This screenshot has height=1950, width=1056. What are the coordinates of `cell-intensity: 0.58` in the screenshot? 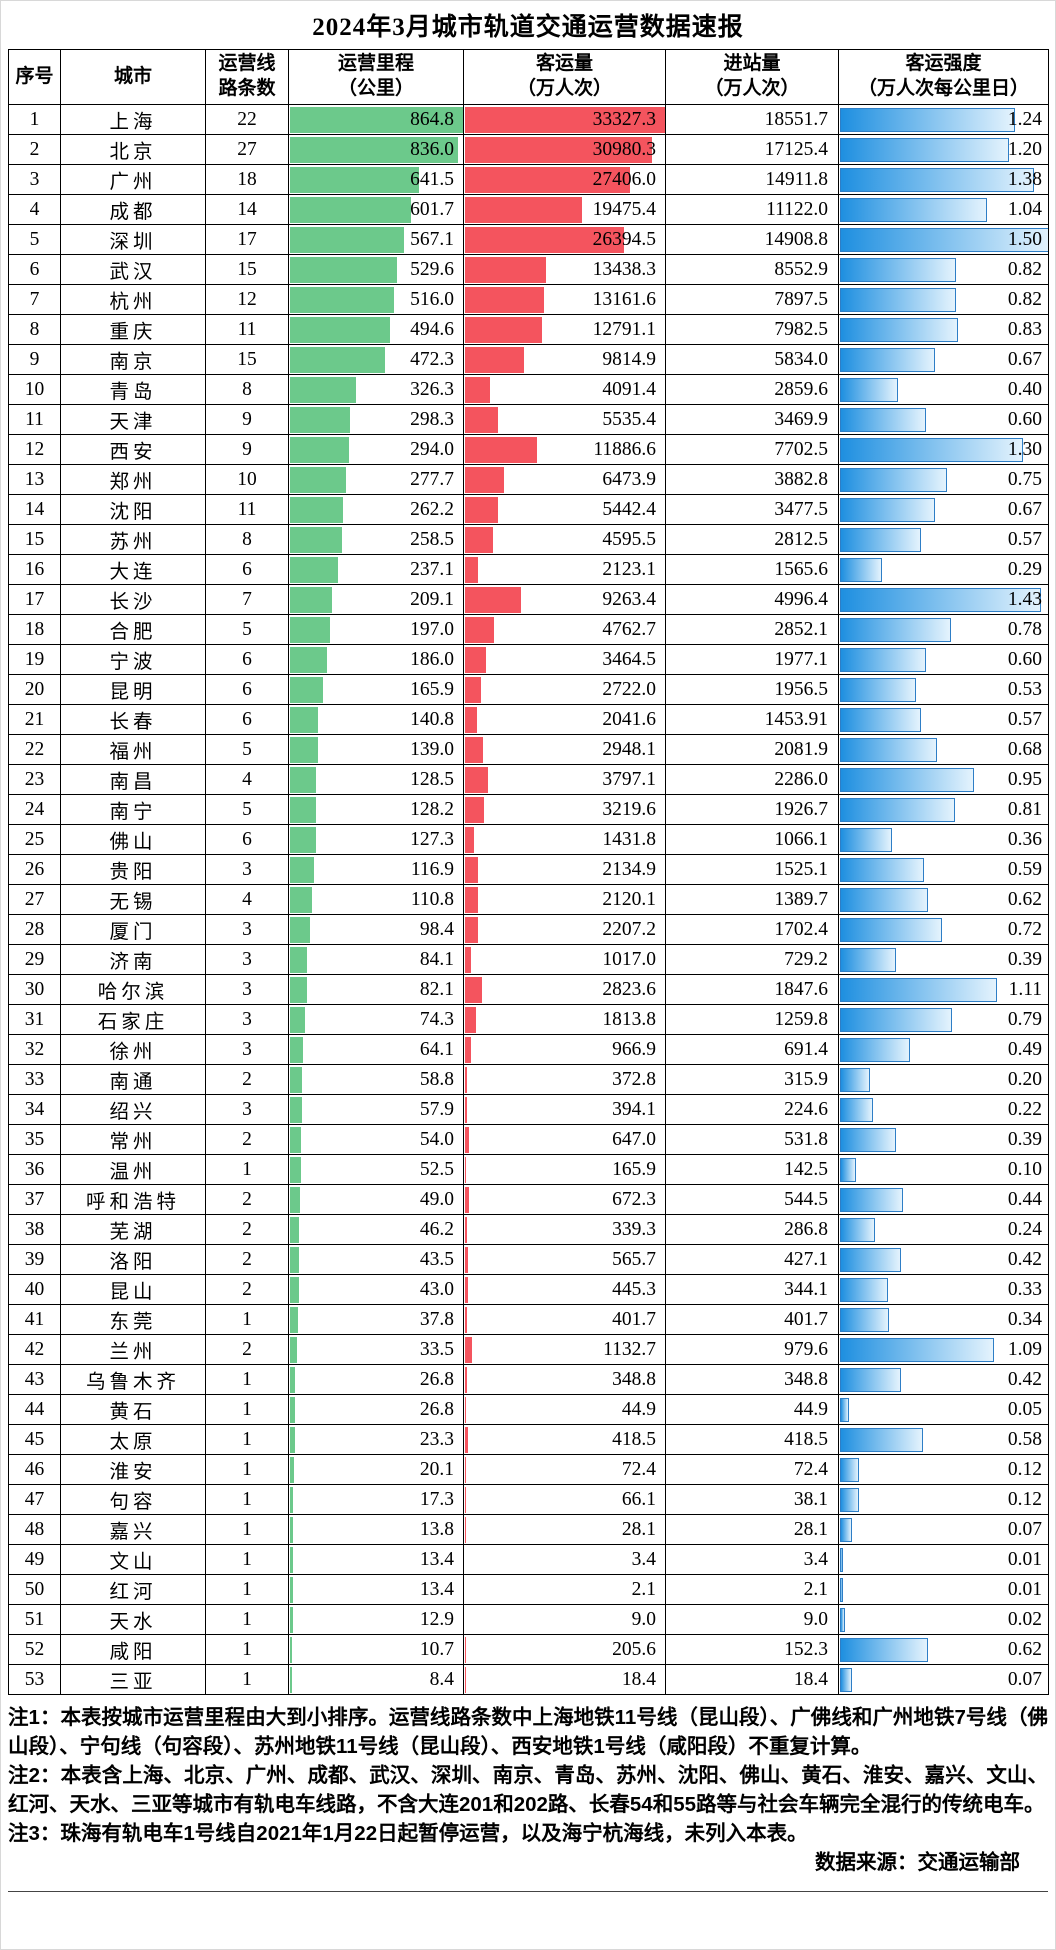 It's located at (943, 1439).